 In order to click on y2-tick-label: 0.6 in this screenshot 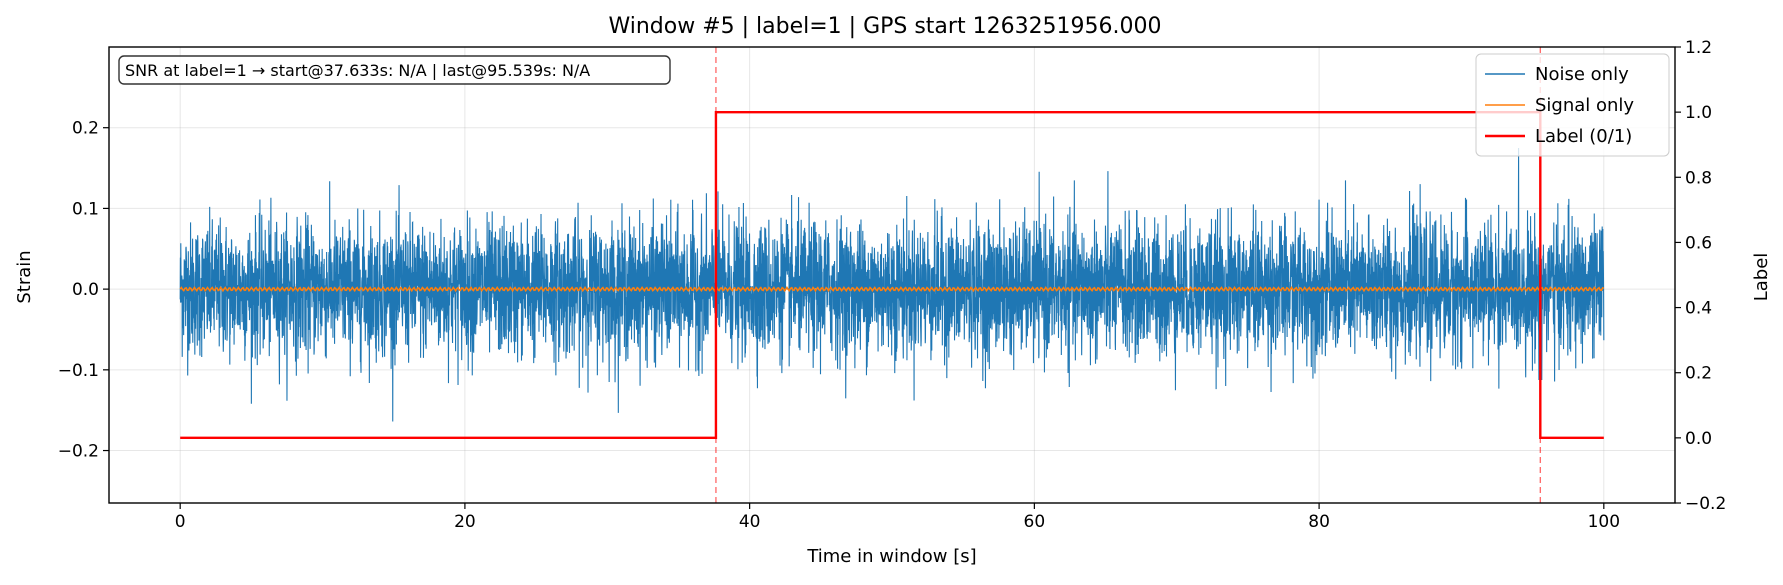, I will do `click(1698, 243)`.